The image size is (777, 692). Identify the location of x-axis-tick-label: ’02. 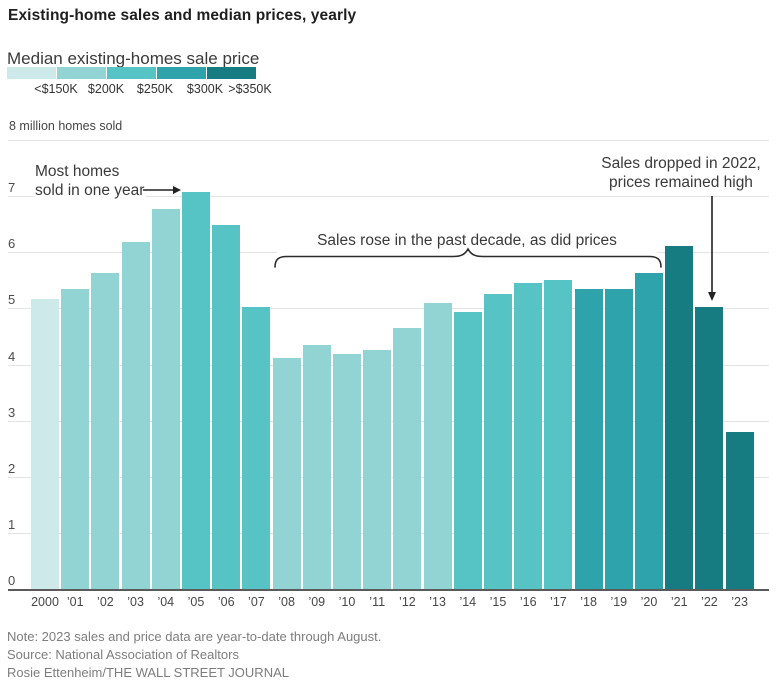
(105, 602).